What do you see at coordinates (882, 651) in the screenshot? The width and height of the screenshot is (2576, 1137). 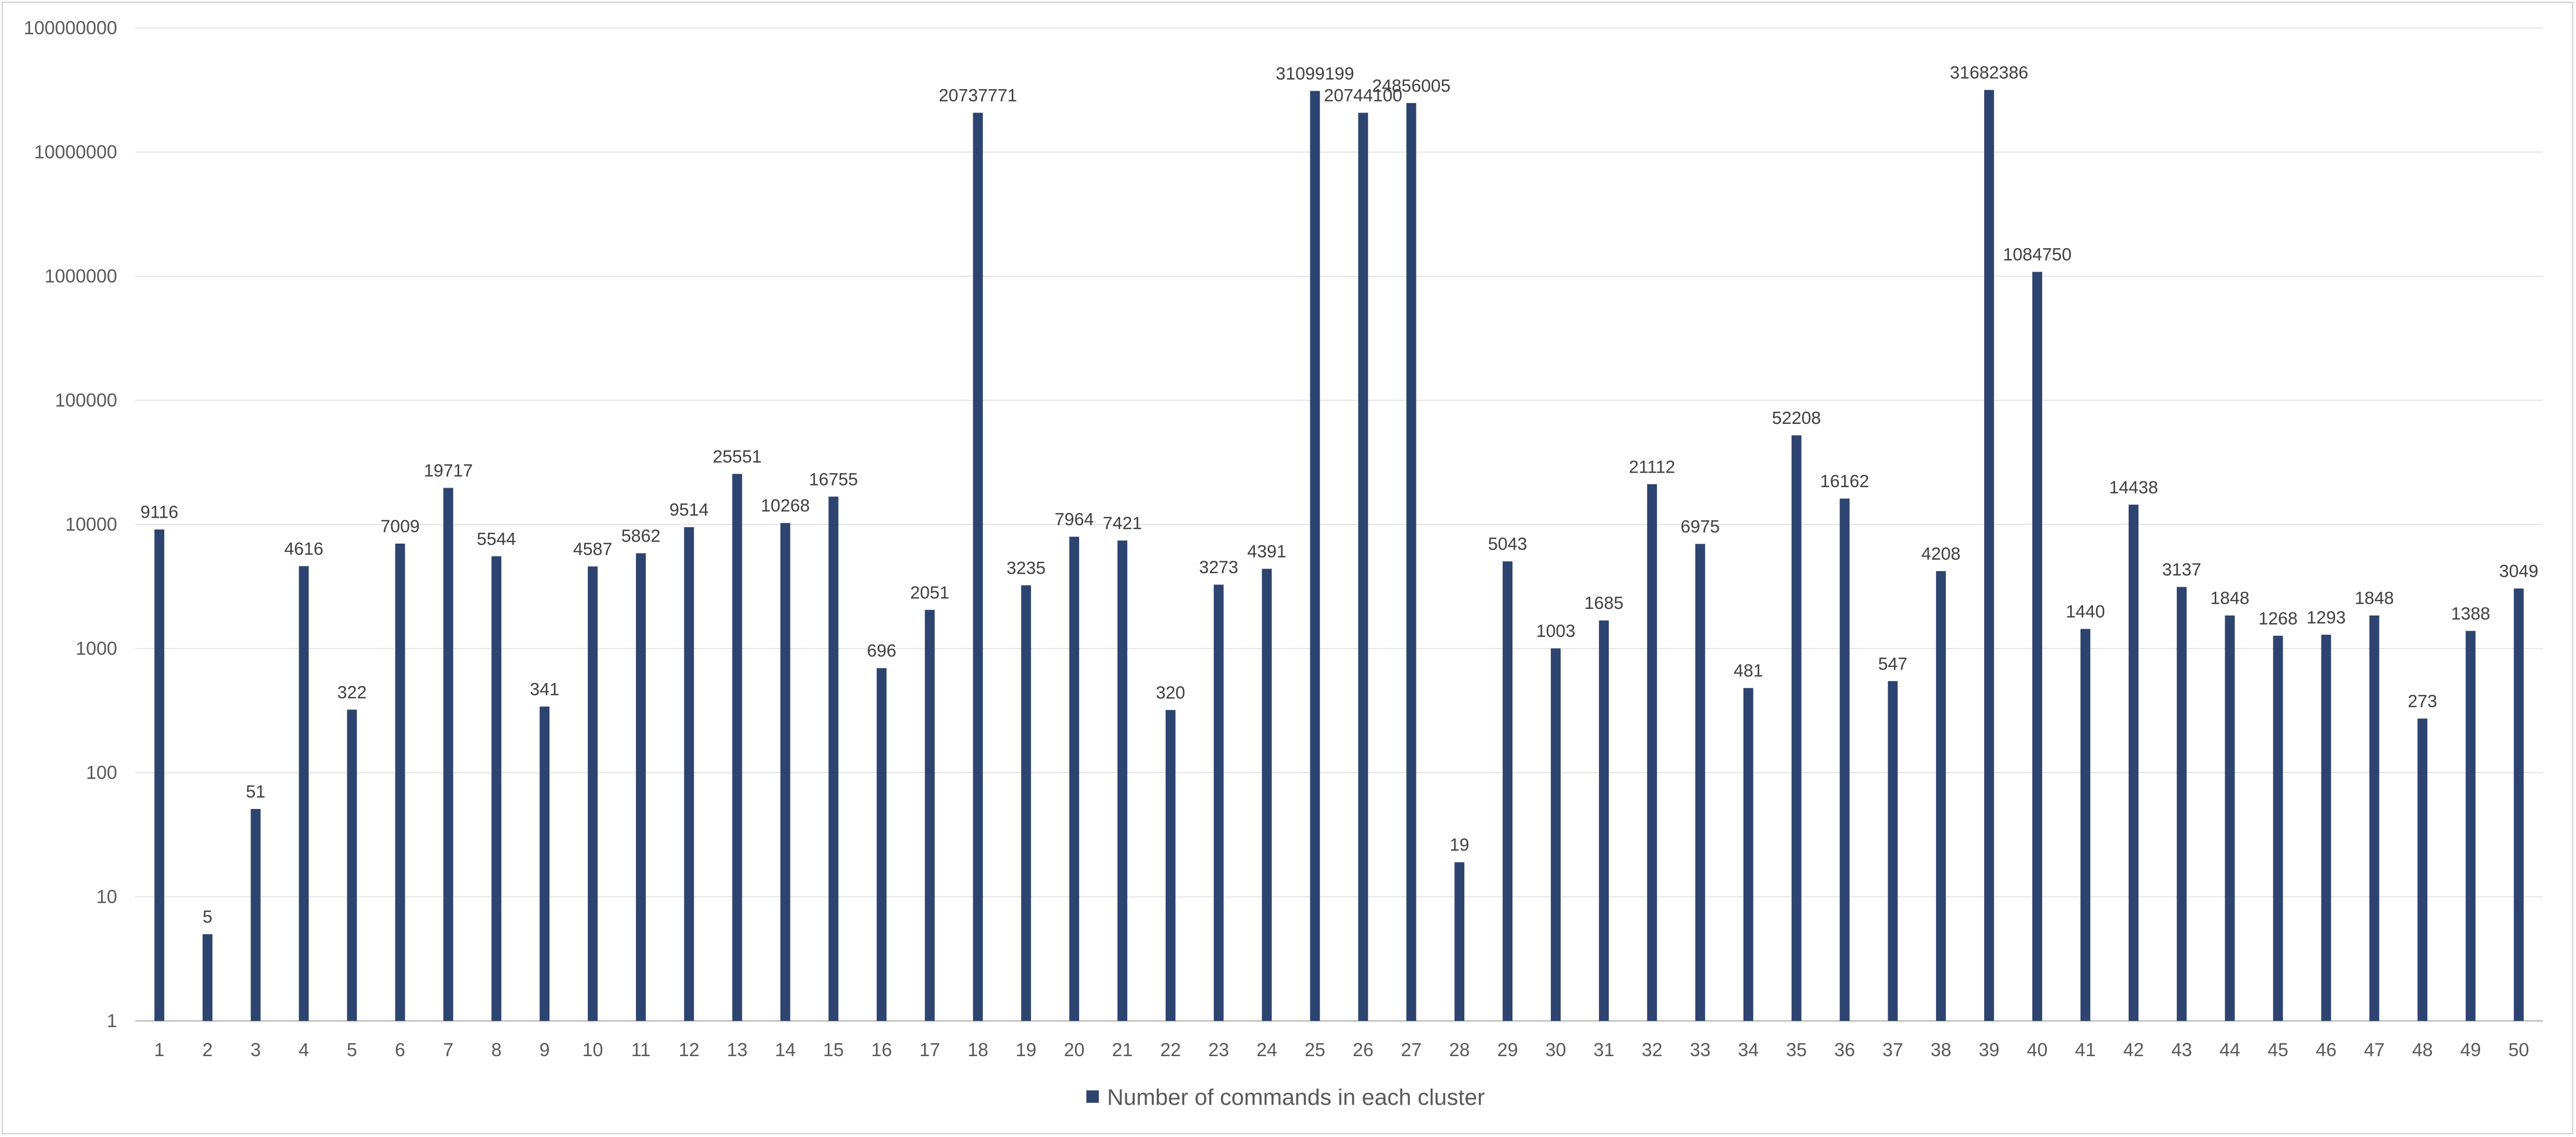 I see `data-label: 696` at bounding box center [882, 651].